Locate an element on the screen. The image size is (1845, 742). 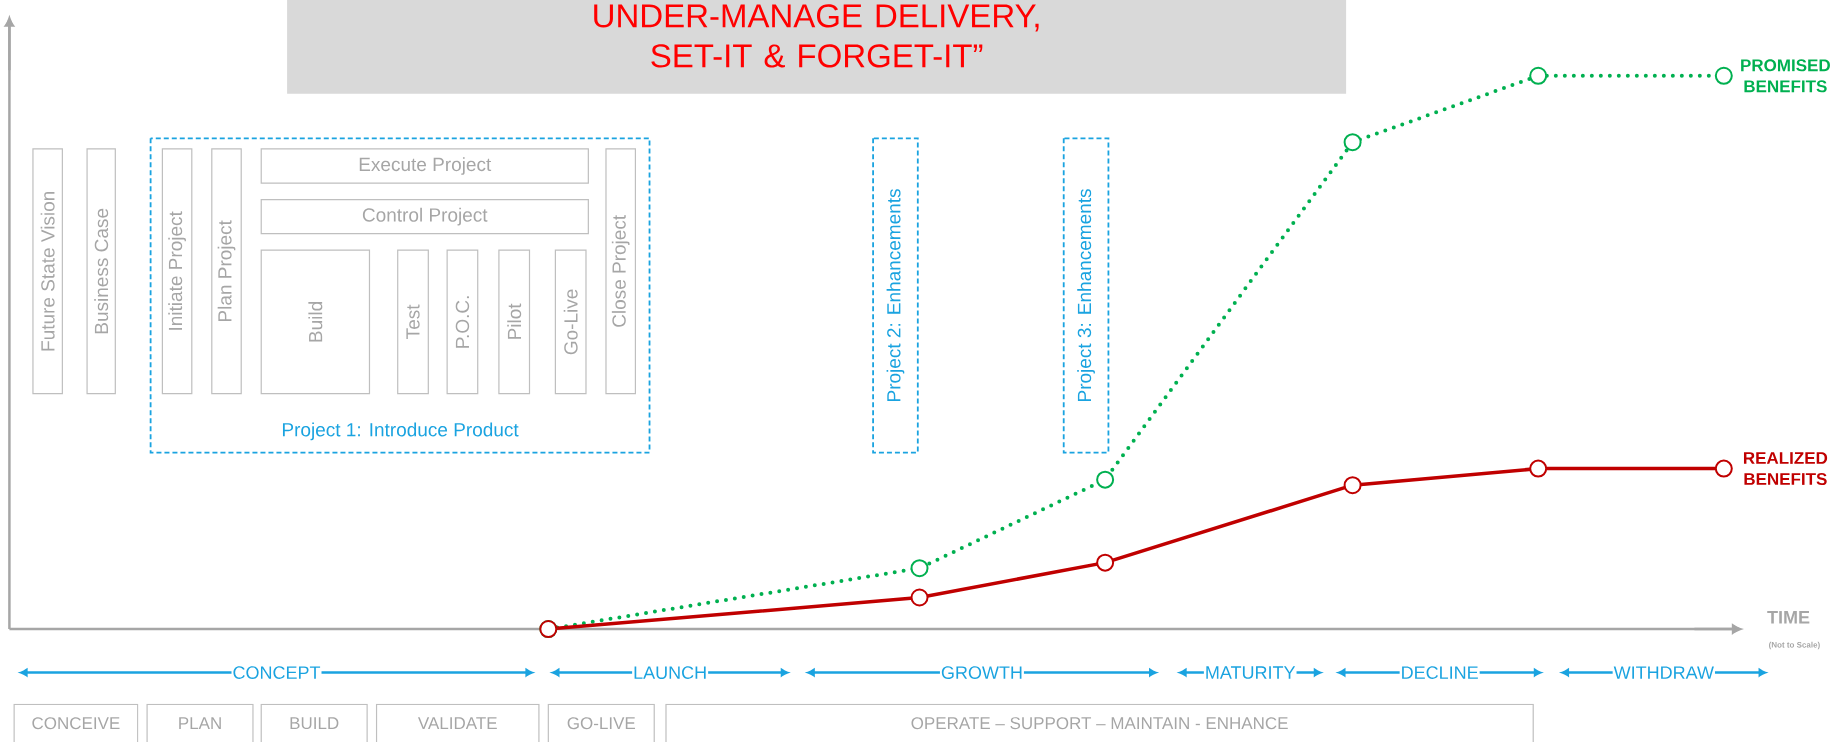
text: CONCEPT is located at coordinates (277, 672).